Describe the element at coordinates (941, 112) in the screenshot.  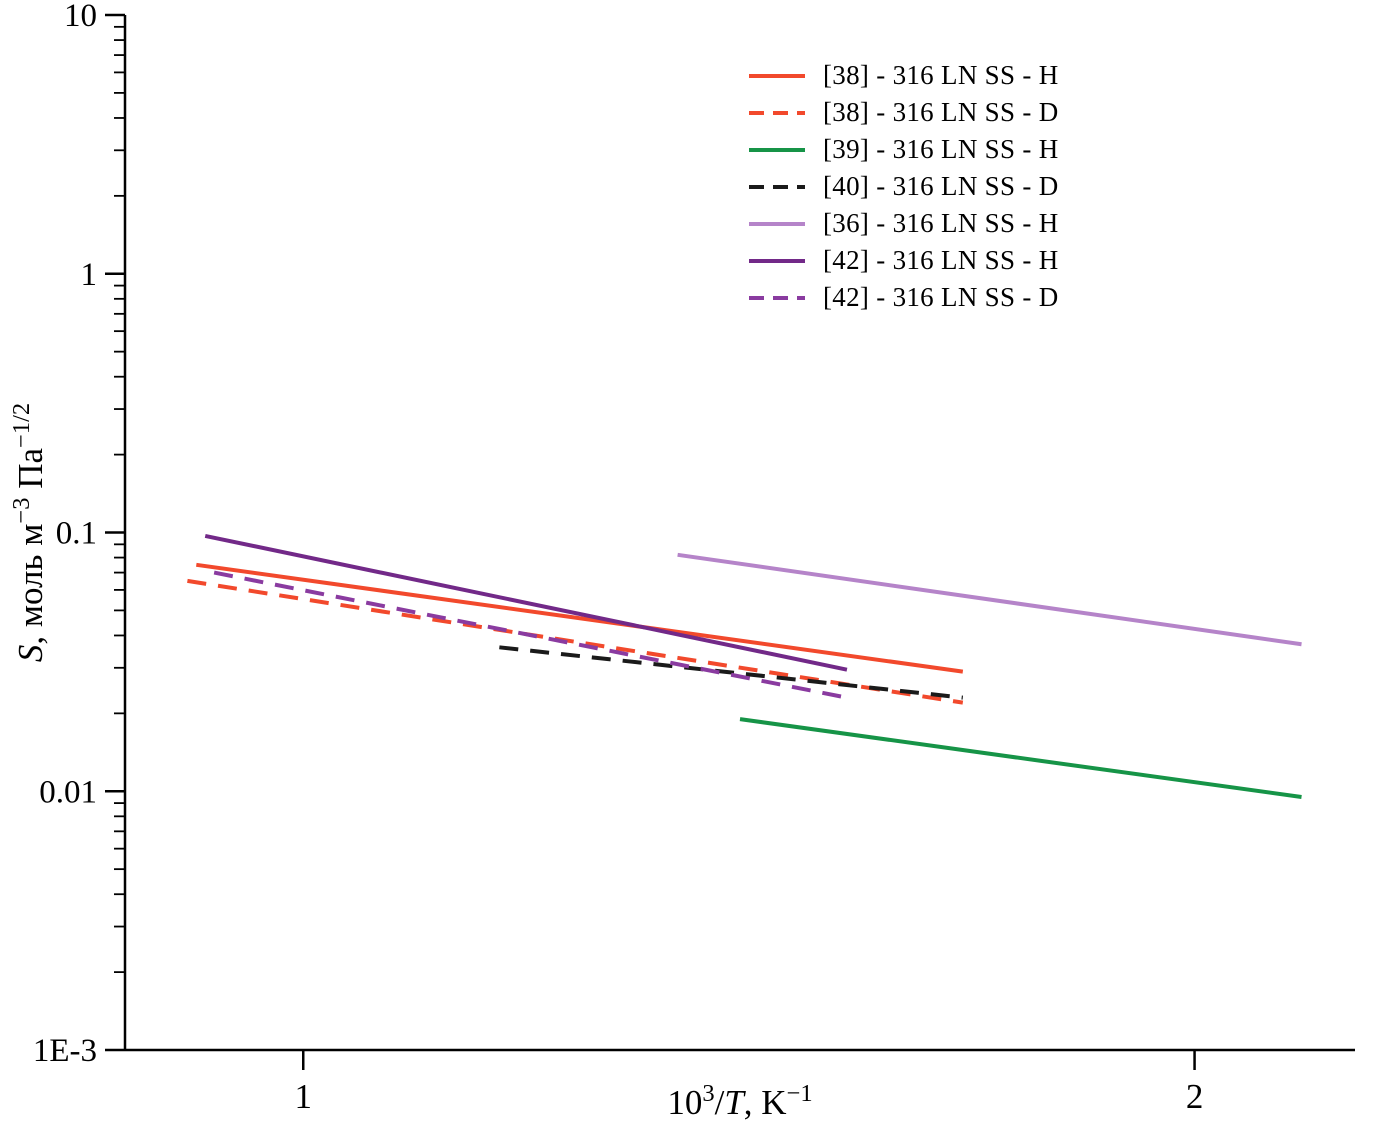
I see `legend-label: [38] - 316 LN SS - D` at that location.